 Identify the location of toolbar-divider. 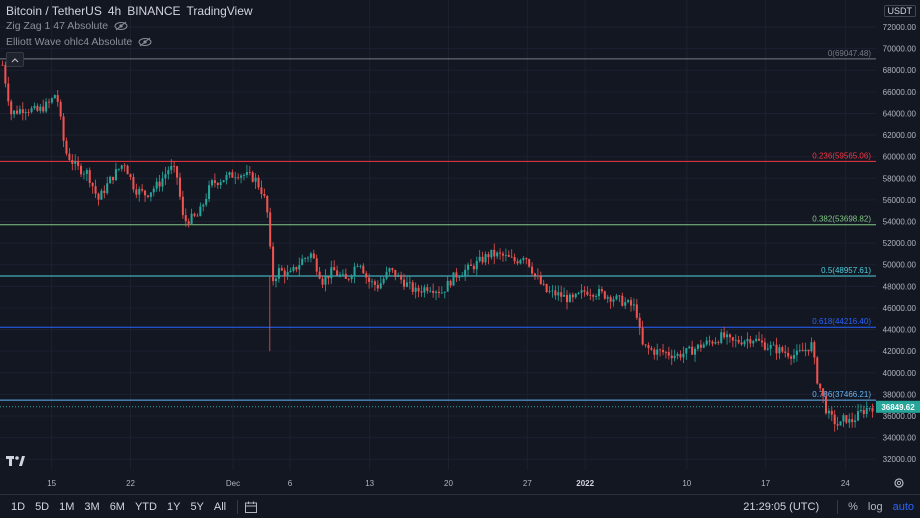
(838, 506).